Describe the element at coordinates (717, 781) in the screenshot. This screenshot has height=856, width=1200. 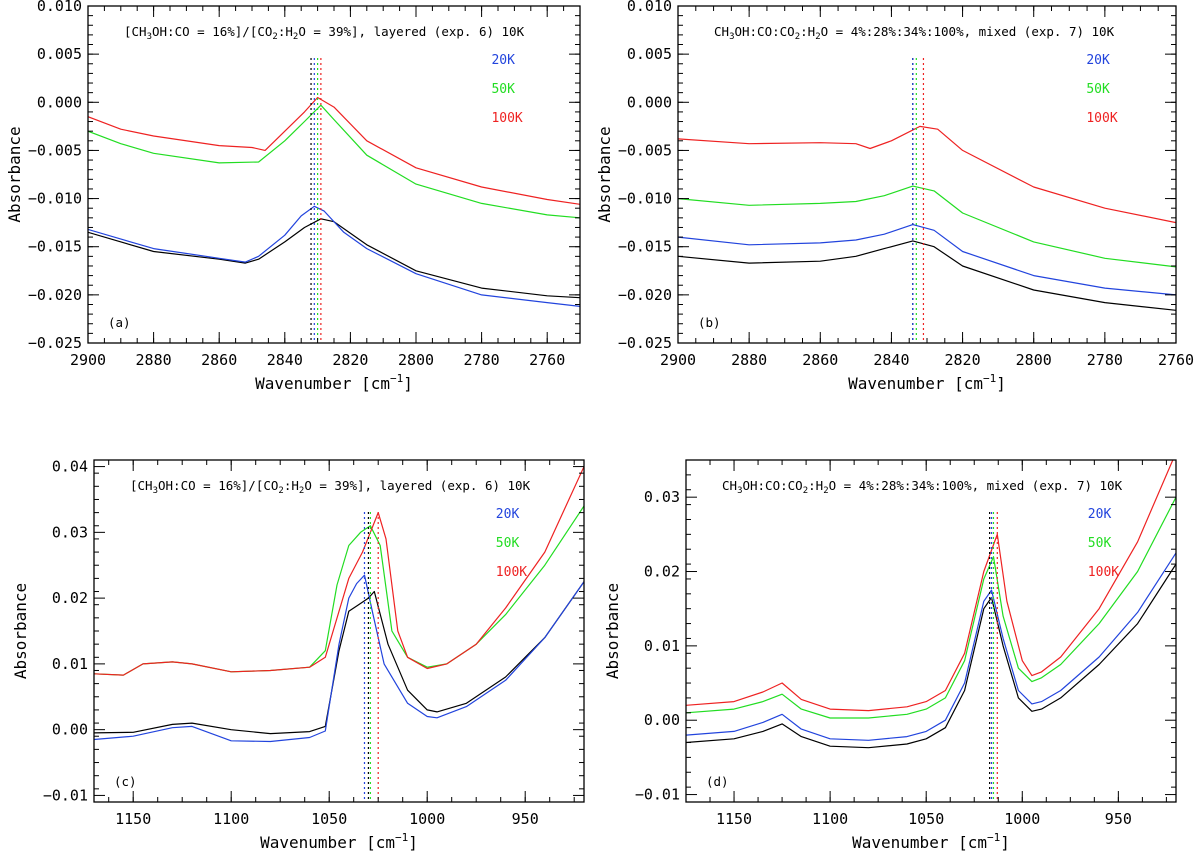
I see `panel-label: (d)` at that location.